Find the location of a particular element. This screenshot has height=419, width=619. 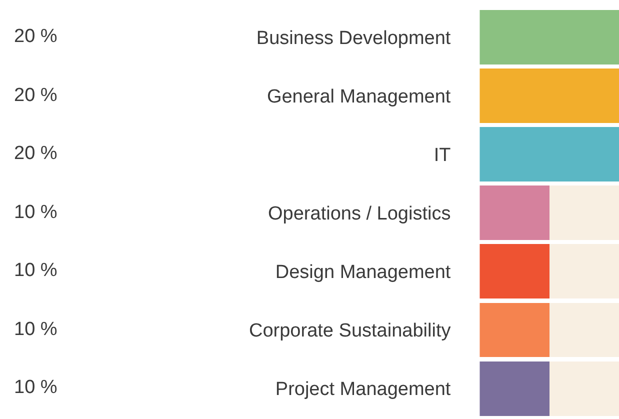

y-tick-label: Design Management is located at coordinates (363, 273).